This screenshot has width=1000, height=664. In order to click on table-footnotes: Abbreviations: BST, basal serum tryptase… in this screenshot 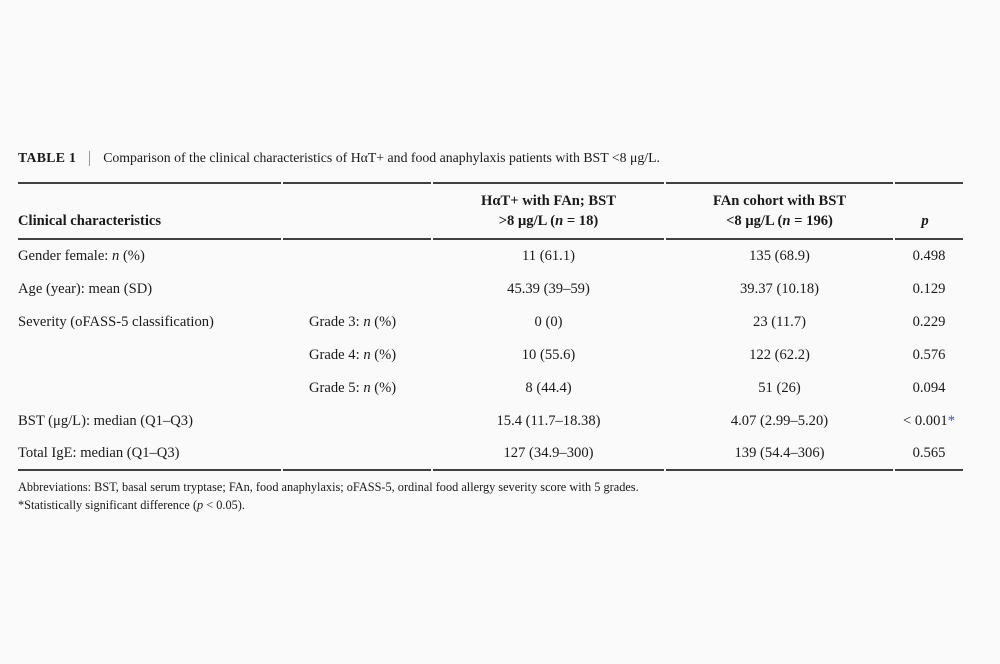, I will do `click(491, 496)`.